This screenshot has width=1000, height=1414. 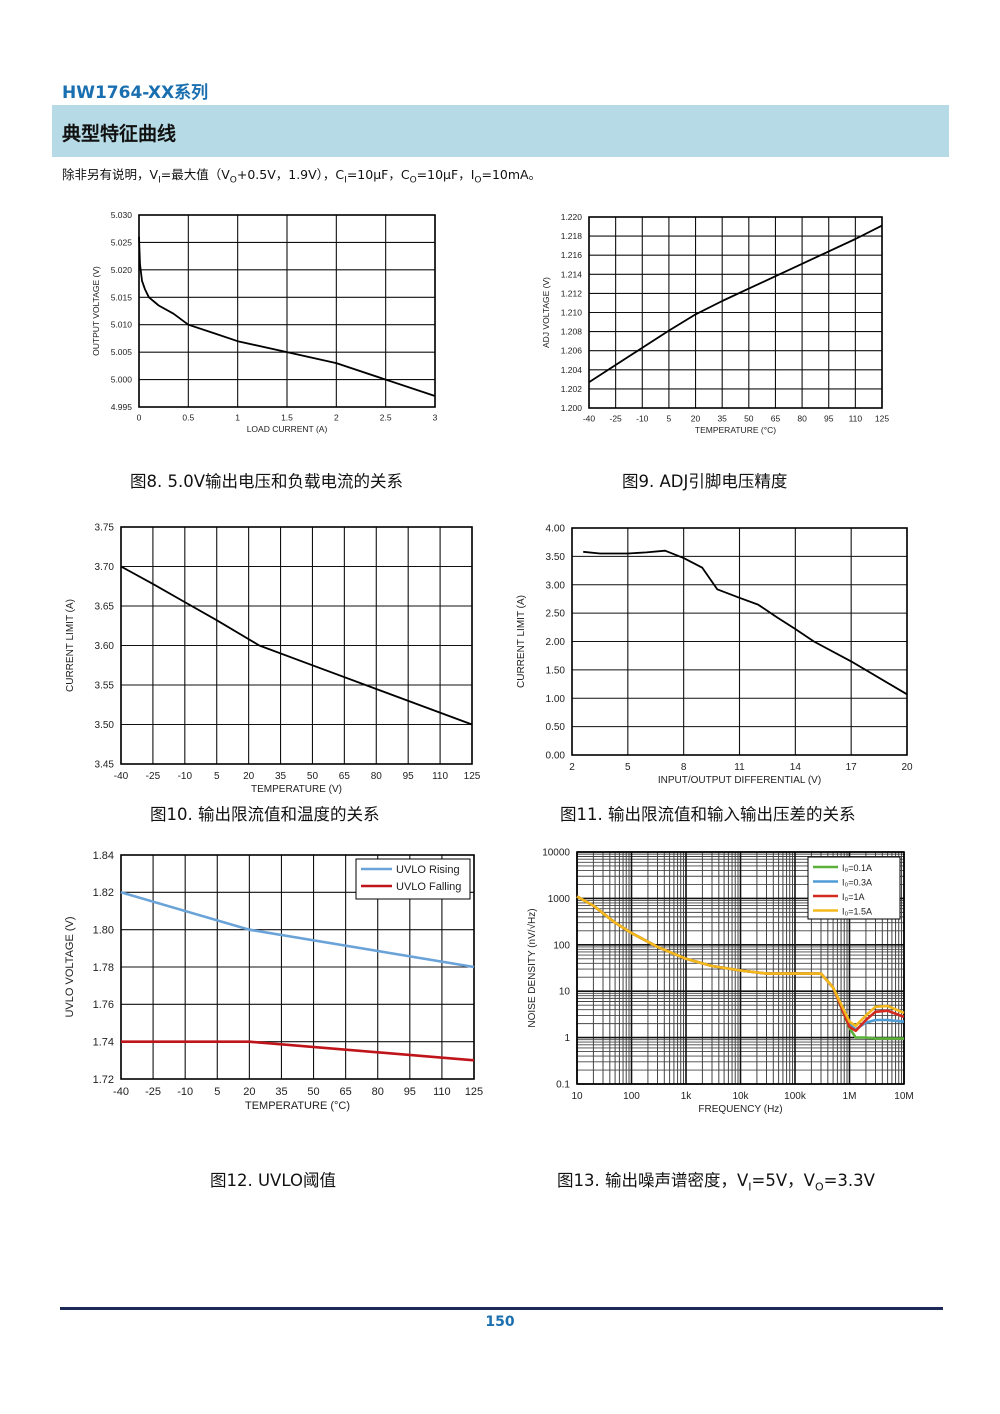 I want to click on fig11-y-tick-label: 2.00, so click(x=556, y=642).